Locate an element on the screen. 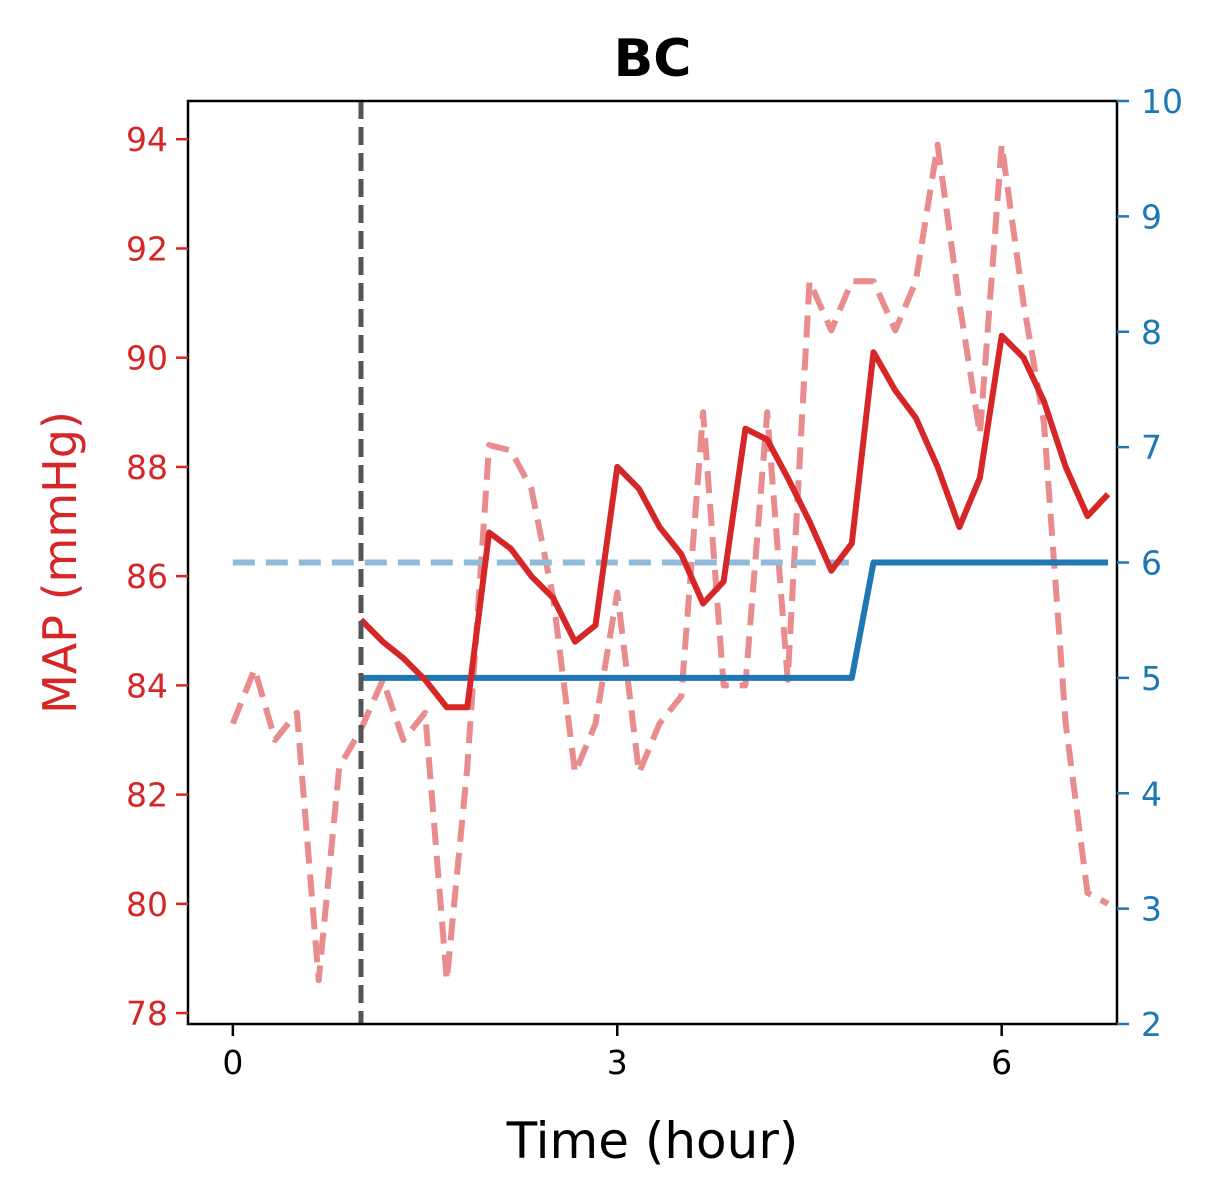  y-right-tick-label: 3 is located at coordinates (1151, 909).